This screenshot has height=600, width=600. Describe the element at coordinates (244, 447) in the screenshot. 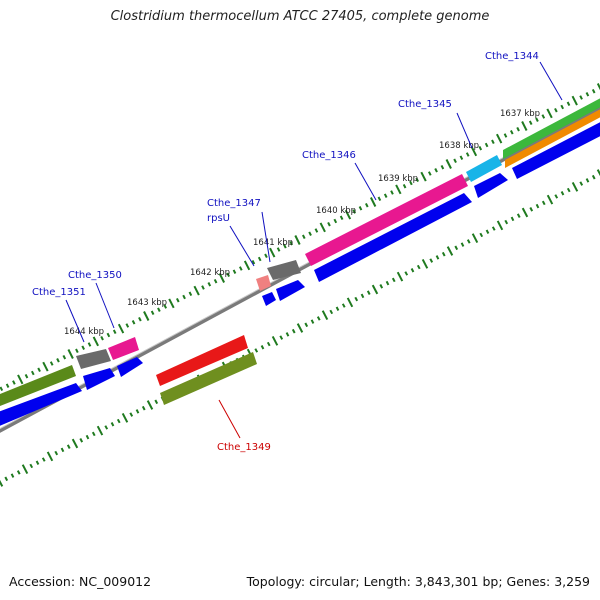

I see `gene-label-cthe-1349: Cthe_1349` at that location.